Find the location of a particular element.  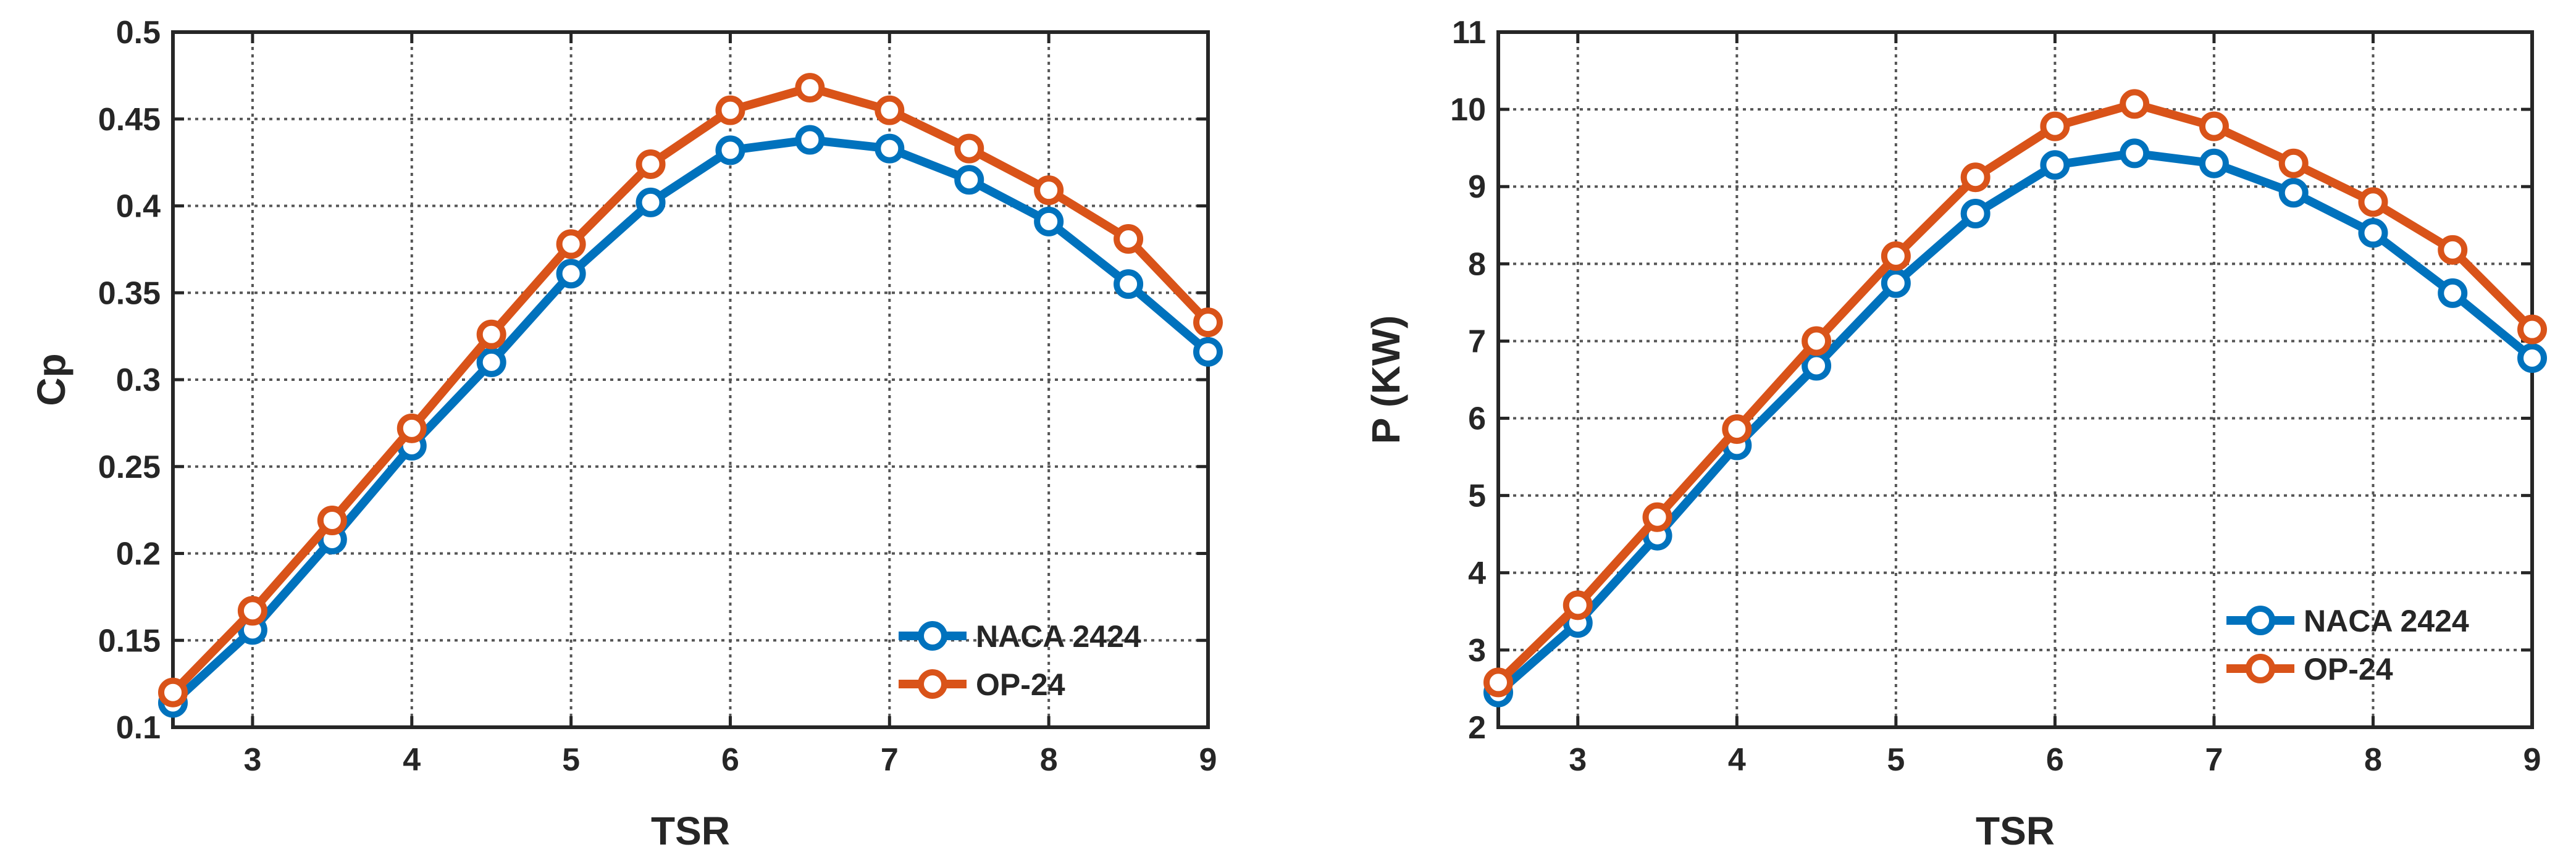

y-tick-label: 10 is located at coordinates (1468, 110).